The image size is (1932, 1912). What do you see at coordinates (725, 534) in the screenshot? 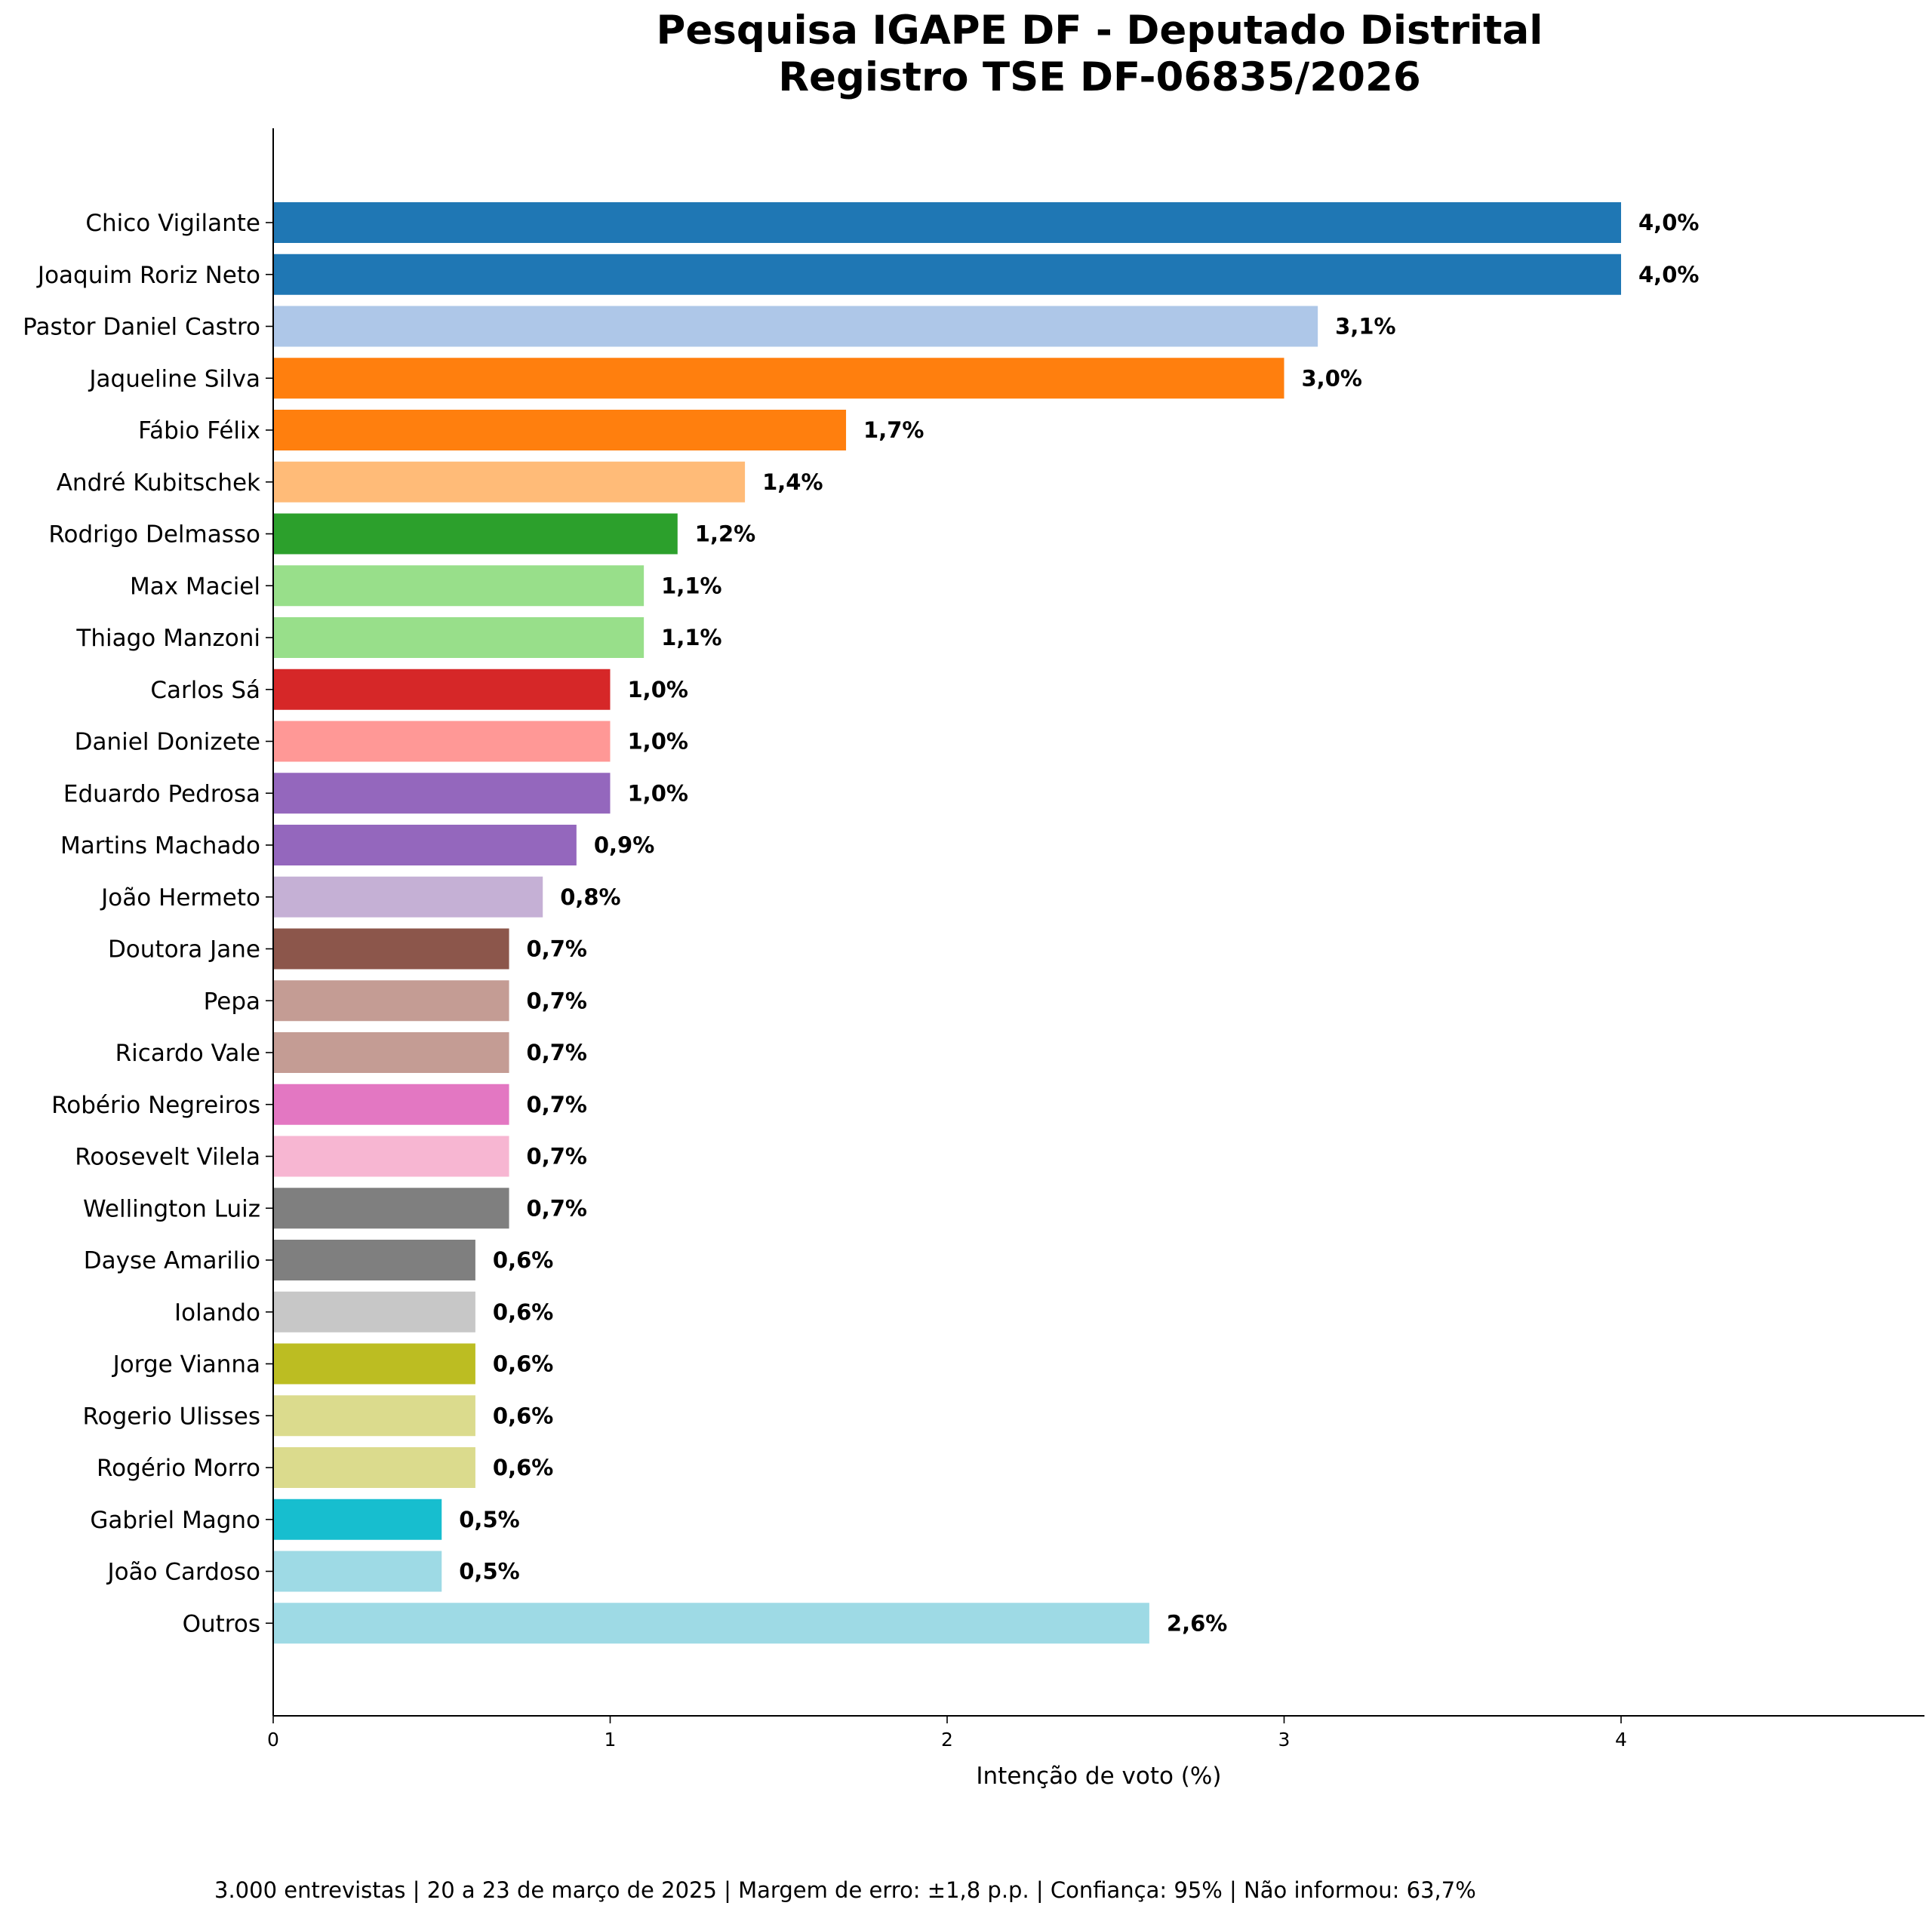
I see `data-label: 1,2%` at bounding box center [725, 534].